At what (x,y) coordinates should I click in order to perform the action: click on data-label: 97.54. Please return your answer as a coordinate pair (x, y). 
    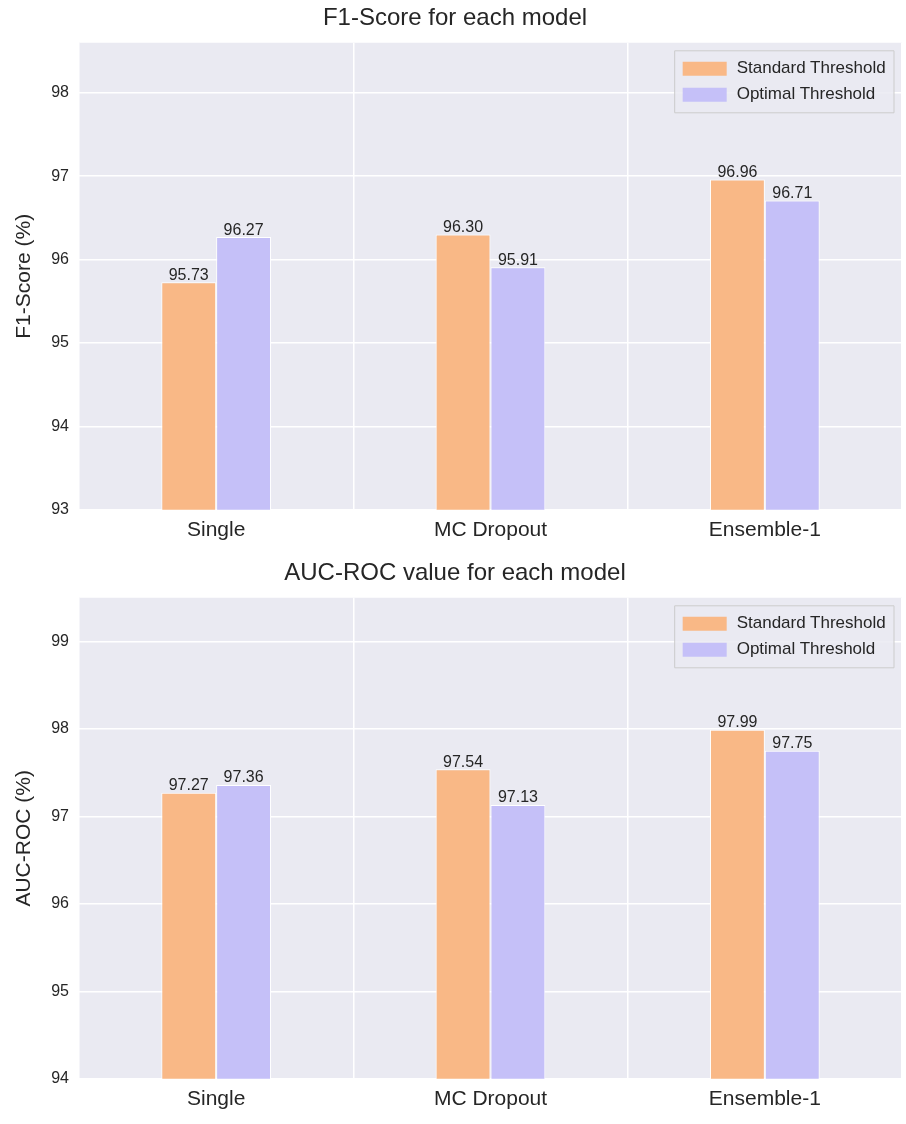
    Looking at the image, I should click on (463, 761).